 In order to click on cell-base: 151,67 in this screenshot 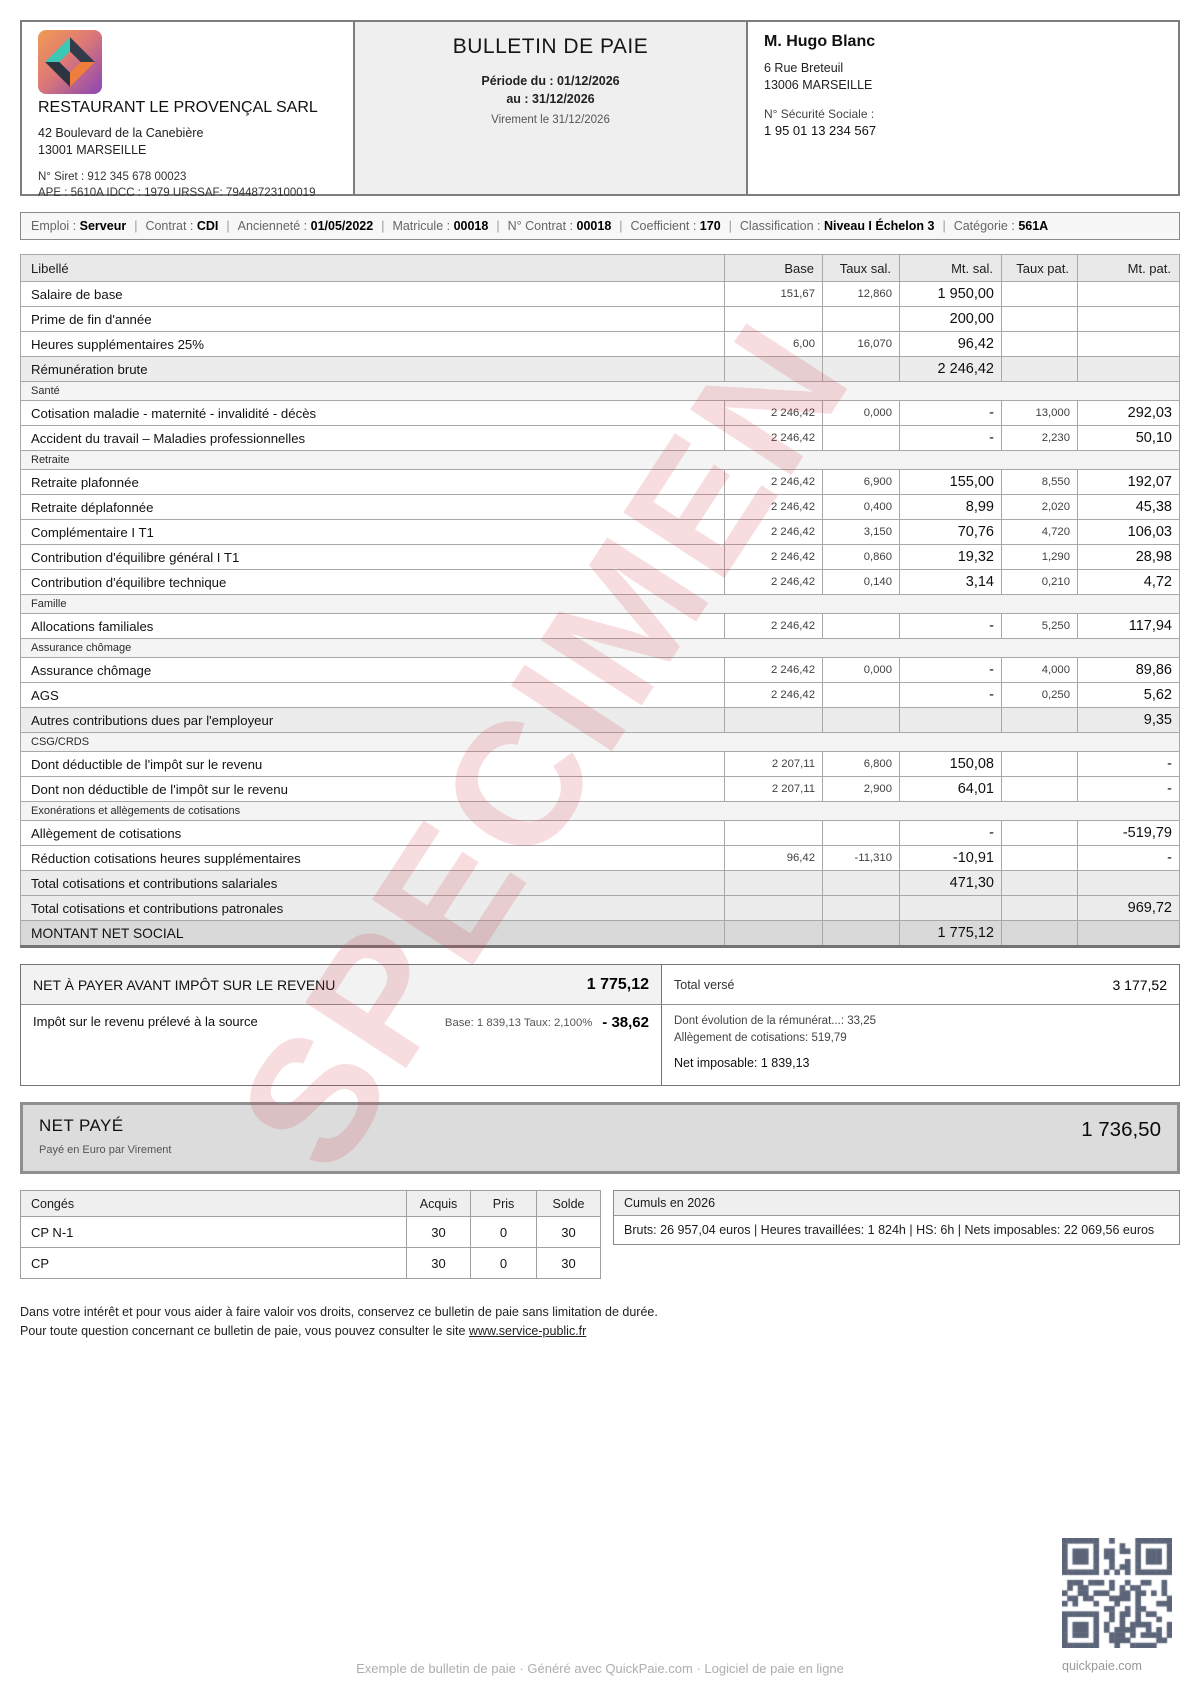, I will do `click(773, 294)`.